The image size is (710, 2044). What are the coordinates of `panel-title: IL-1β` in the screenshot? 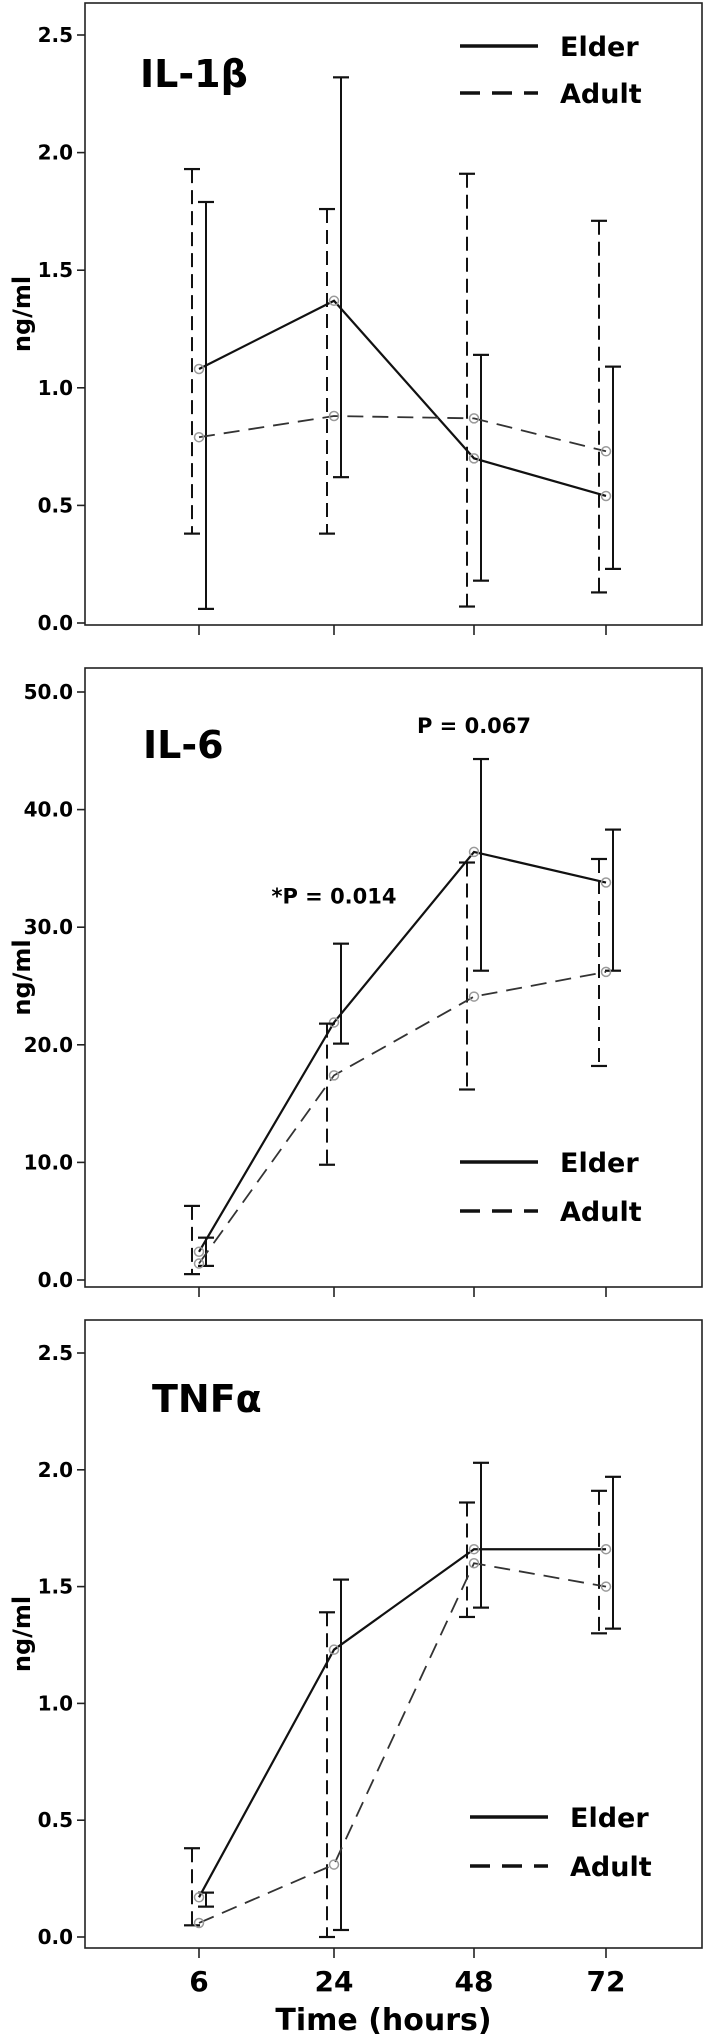 It's located at (194, 74).